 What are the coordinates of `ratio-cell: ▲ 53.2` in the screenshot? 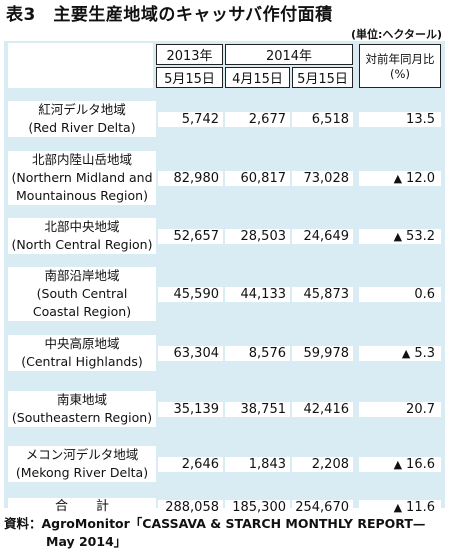 It's located at (400, 236).